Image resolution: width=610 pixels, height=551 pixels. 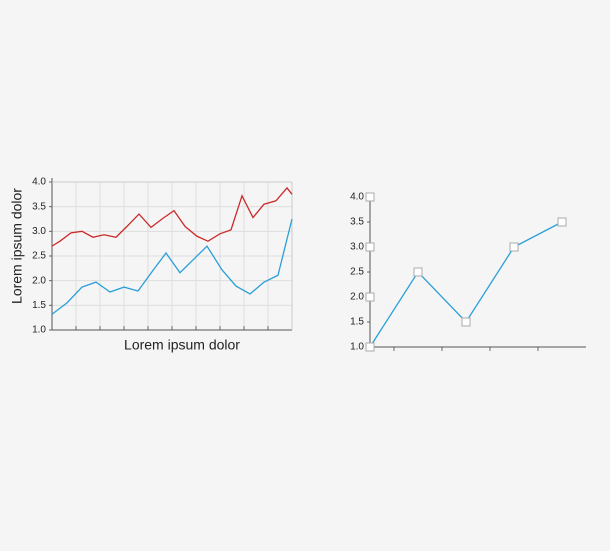 What do you see at coordinates (182, 345) in the screenshot?
I see `x-axis-label: Lorem ipsum dolor` at bounding box center [182, 345].